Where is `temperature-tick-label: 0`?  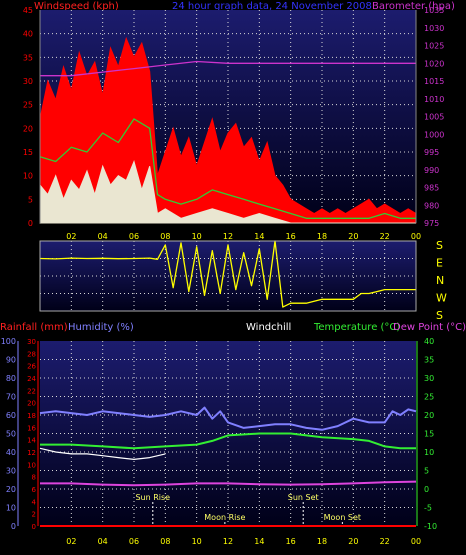 temperature-tick-label: 0 is located at coordinates (426, 489).